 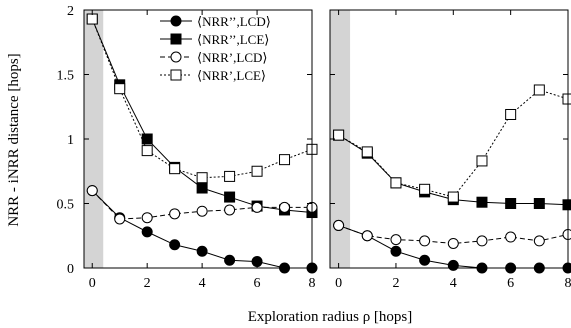 I want to click on legend-label: ⟨NRR’’,LCD⟩, so click(x=234, y=21).